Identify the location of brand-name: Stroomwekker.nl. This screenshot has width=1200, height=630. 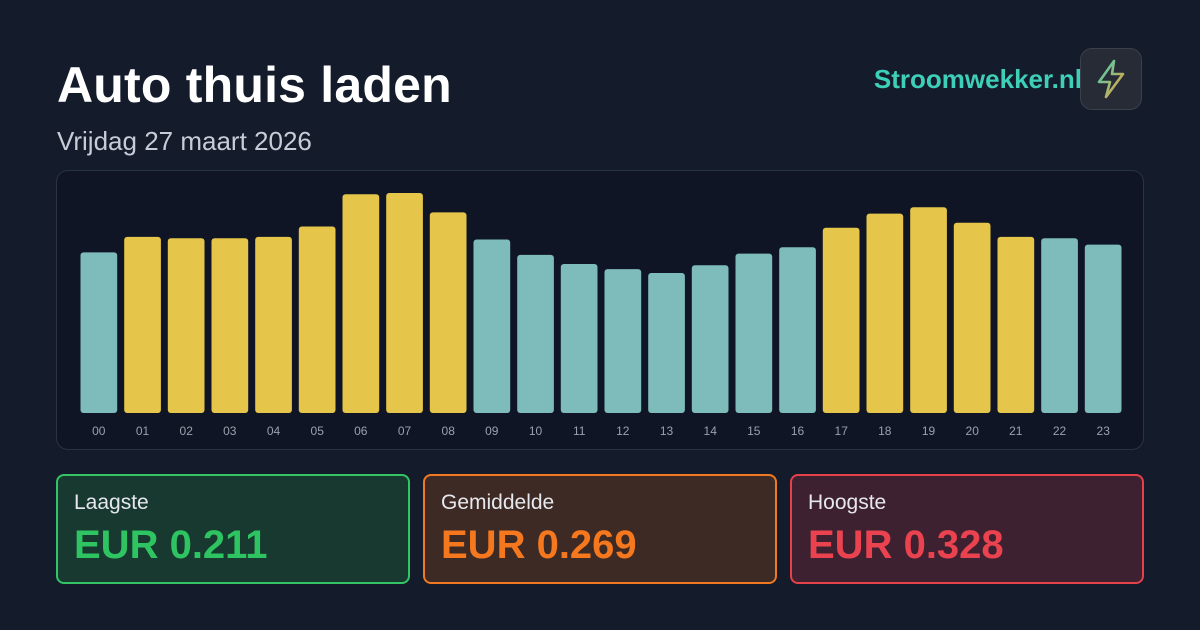
(977, 79).